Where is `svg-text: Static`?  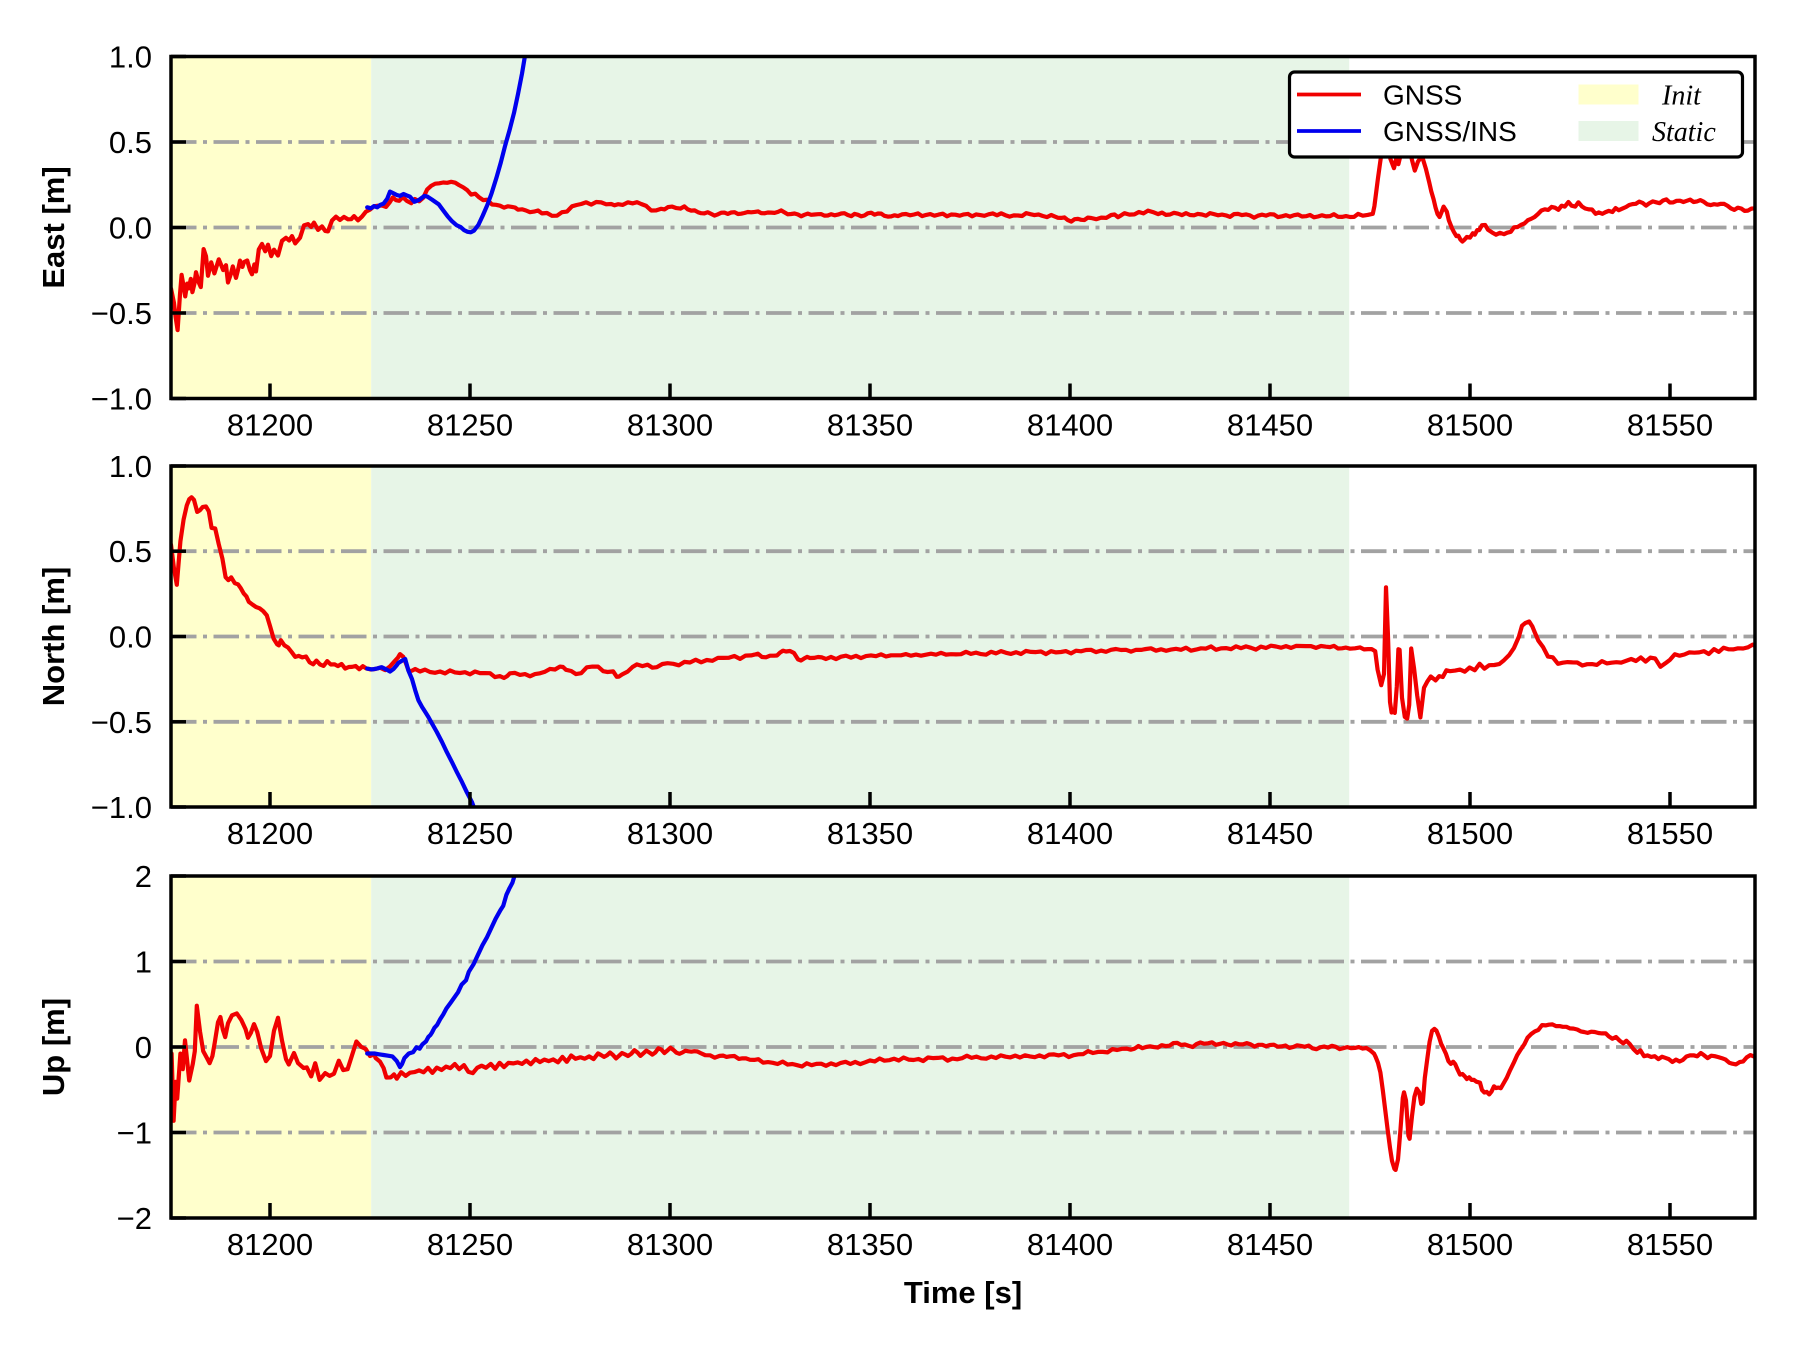 svg-text: Static is located at coordinates (1684, 132).